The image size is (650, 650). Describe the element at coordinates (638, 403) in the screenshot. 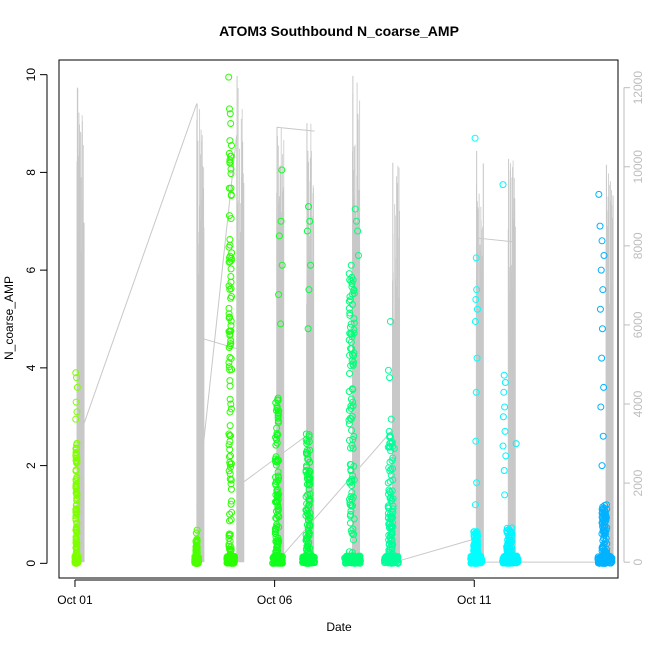

I see `y2-tick-label: 4000` at that location.